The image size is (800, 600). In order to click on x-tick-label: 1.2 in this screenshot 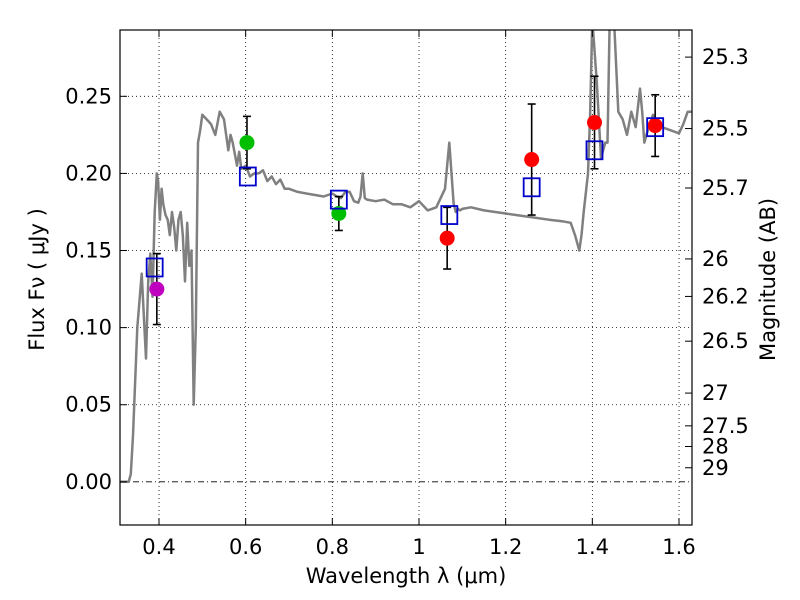, I will do `click(505, 547)`.